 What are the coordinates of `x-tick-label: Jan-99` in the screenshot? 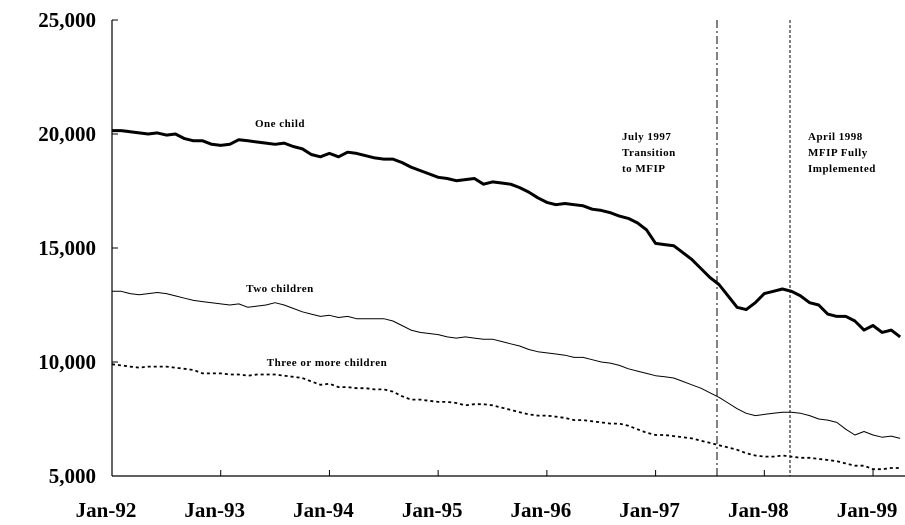 It's located at (867, 510).